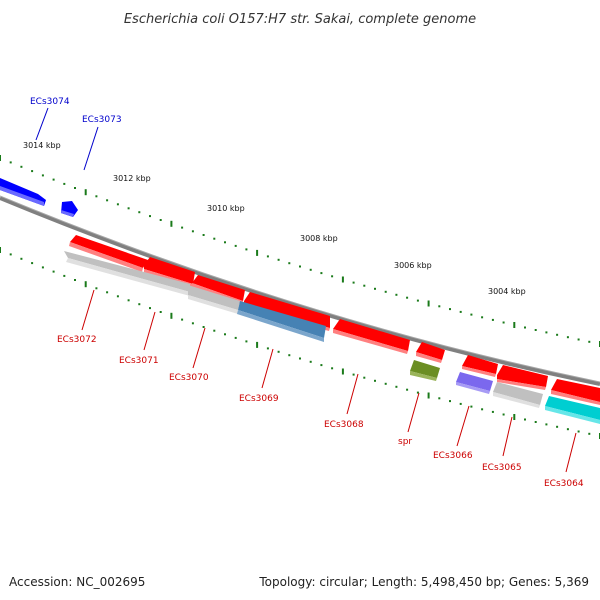 This screenshot has width=600, height=600. What do you see at coordinates (463, 426) in the screenshot?
I see `leader-ECs3066` at bounding box center [463, 426].